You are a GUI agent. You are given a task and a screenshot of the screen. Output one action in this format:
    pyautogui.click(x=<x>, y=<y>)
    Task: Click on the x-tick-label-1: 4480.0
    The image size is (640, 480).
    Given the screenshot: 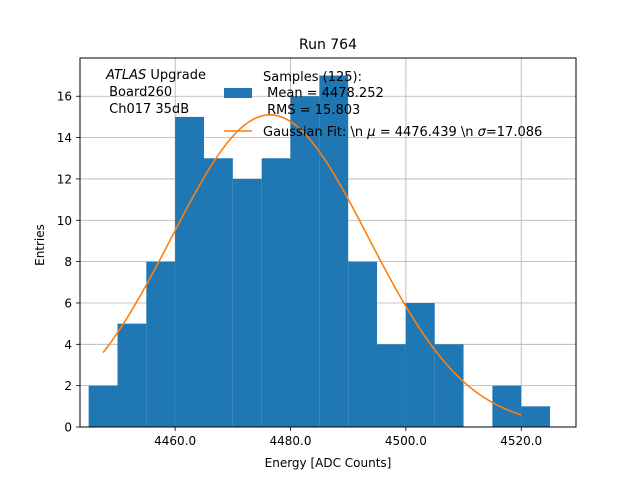 What is the action you would take?
    pyautogui.click(x=291, y=441)
    